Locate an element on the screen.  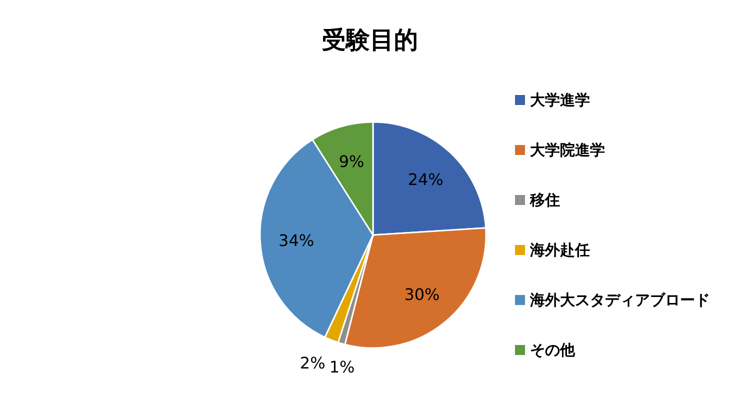
chart-title: 受験目的 is located at coordinates (370, 40).